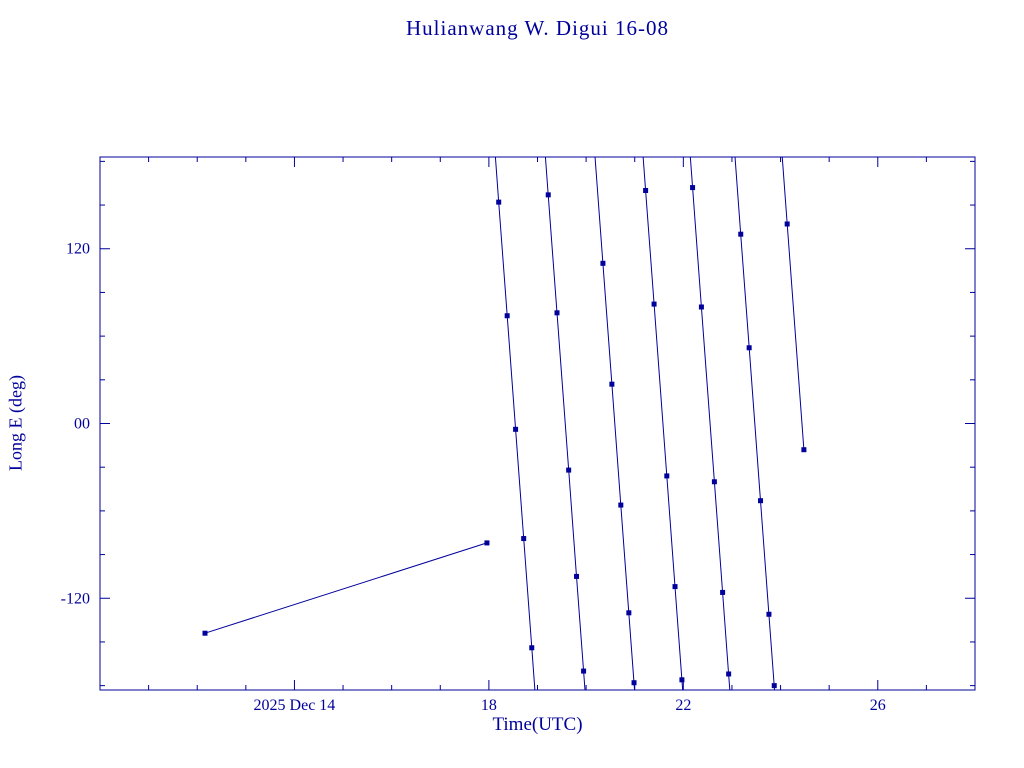 The image size is (1024, 768). Describe the element at coordinates (537, 724) in the screenshot. I see `x-axis-label: Time(UTC)` at that location.